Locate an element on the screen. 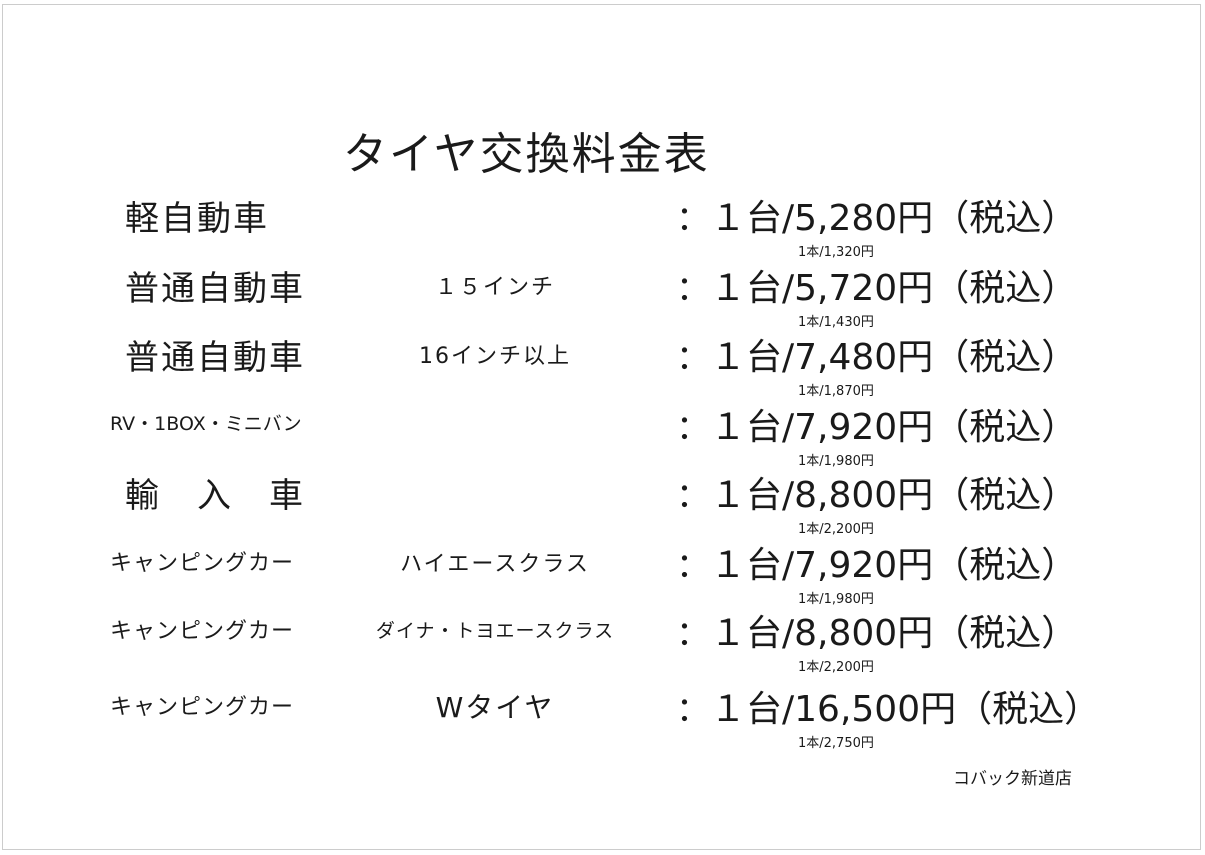 The image size is (1205, 855). price-per-tire: 1本/1,430円 is located at coordinates (836, 322).